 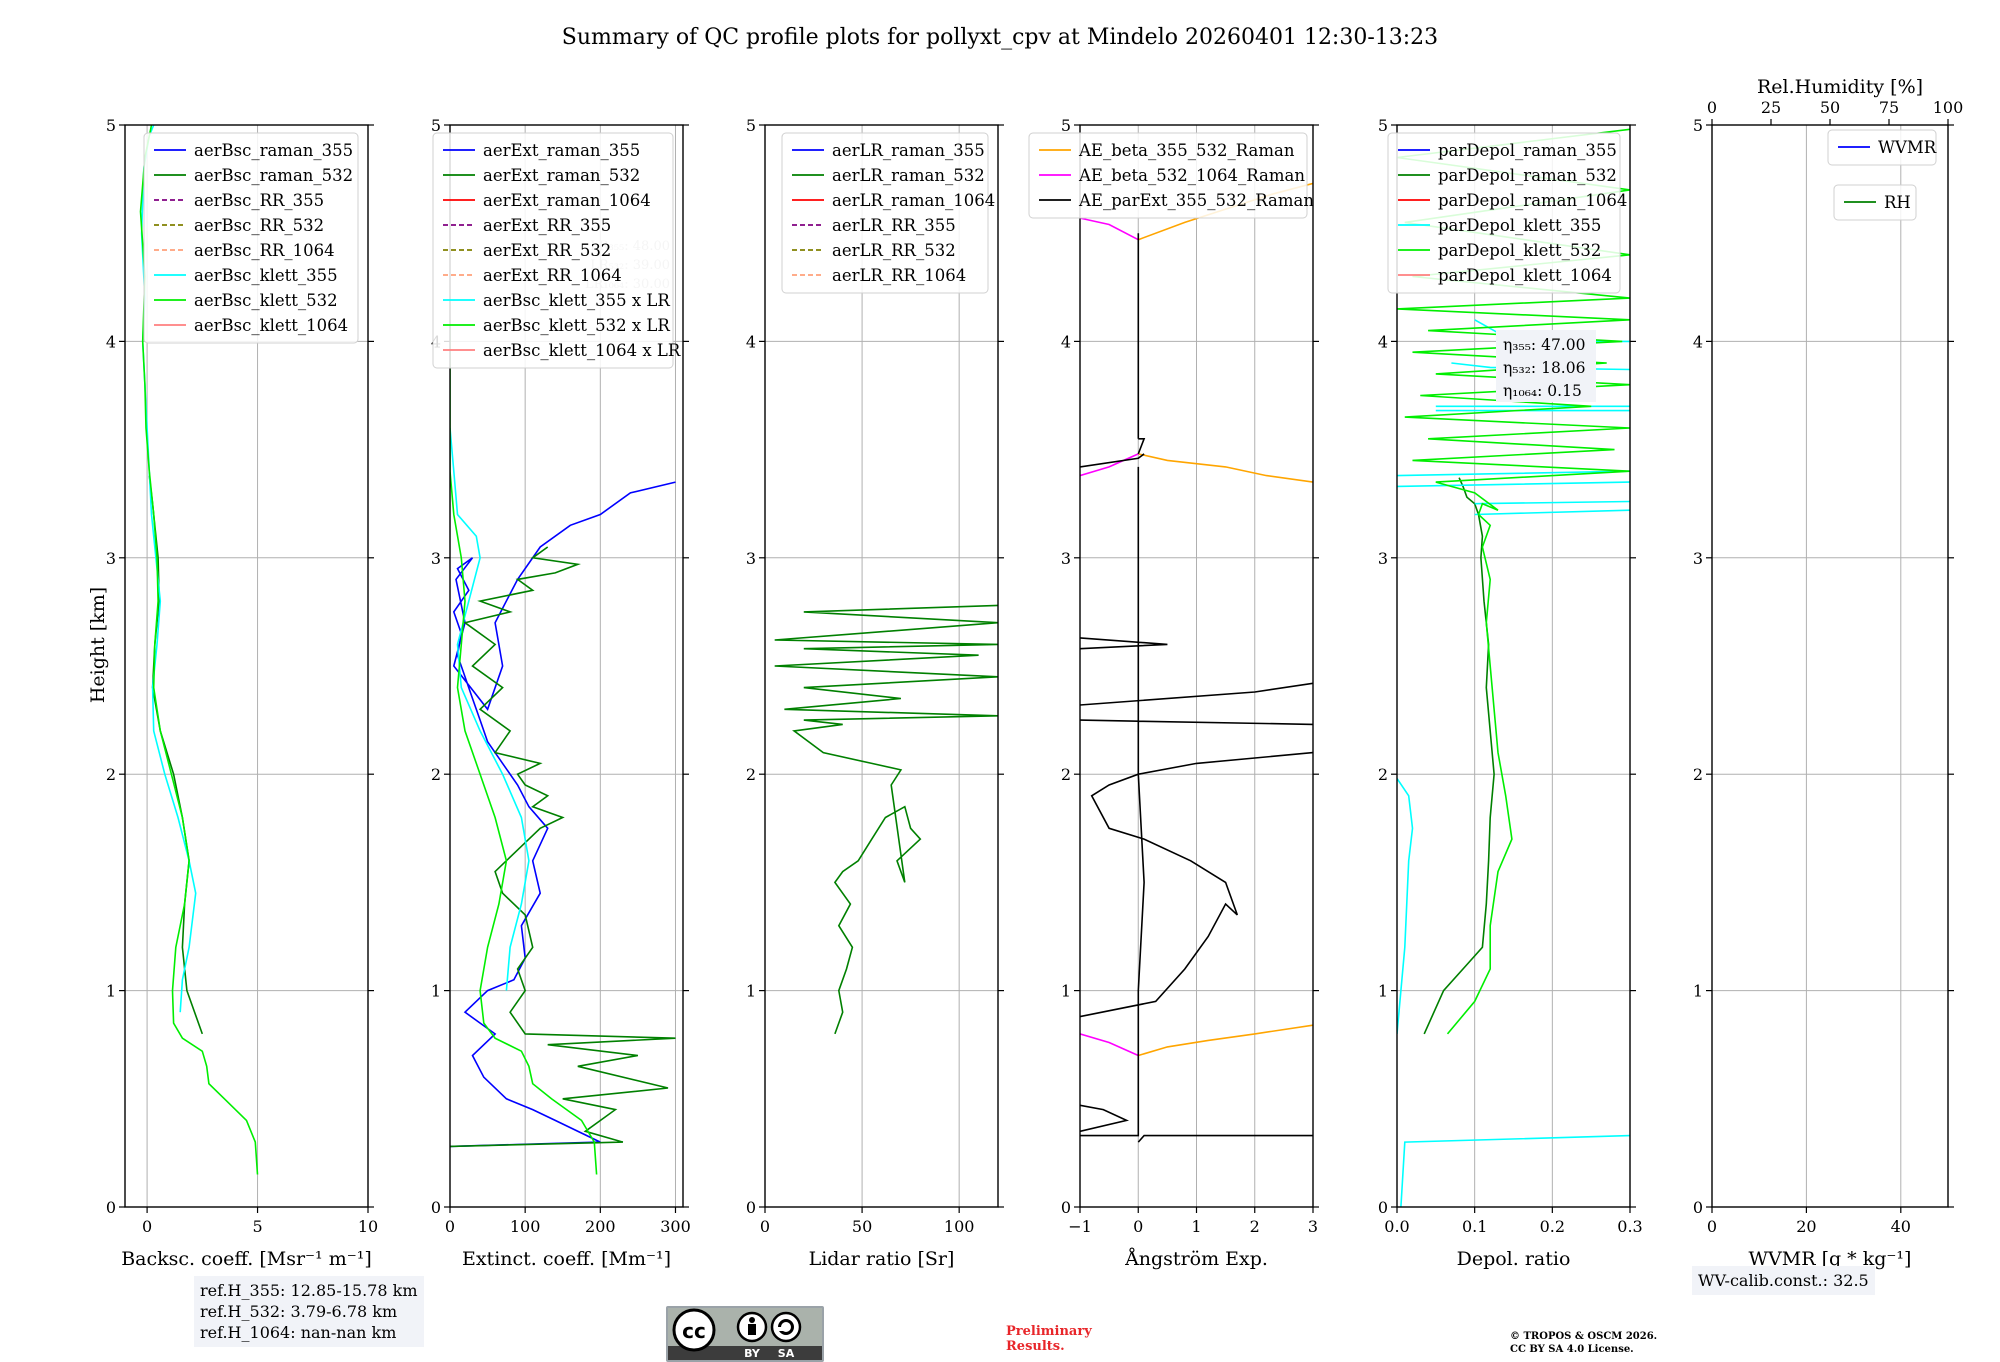 I want to click on x-tick-label: −1, so click(x=1080, y=1226).